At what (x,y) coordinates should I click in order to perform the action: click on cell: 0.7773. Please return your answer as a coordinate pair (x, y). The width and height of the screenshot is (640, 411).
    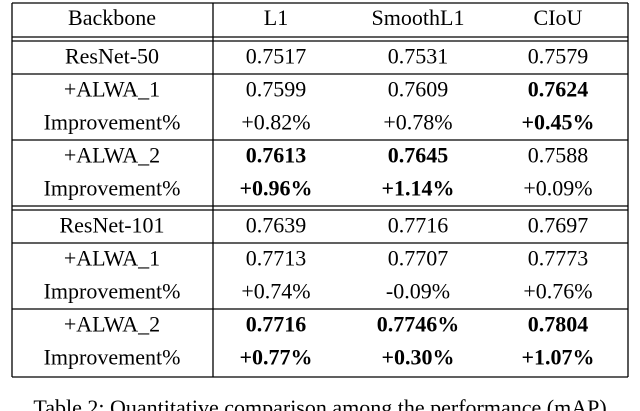
    Looking at the image, I should click on (558, 258).